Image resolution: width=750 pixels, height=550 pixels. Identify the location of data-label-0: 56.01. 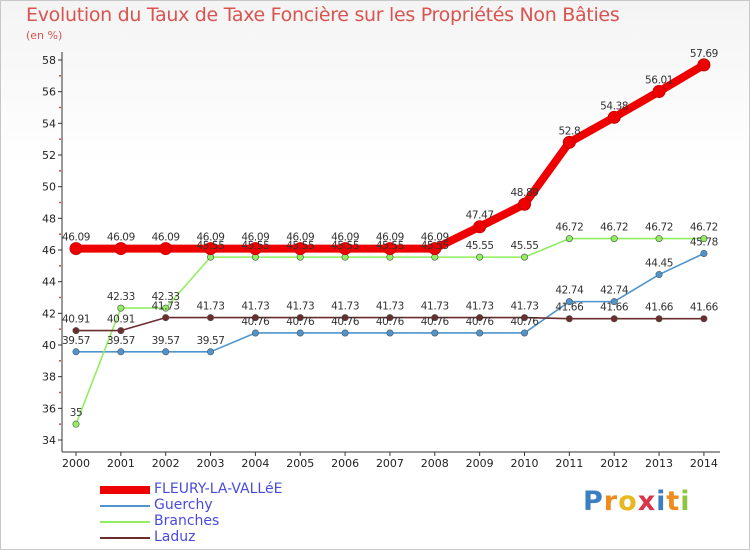
(659, 81).